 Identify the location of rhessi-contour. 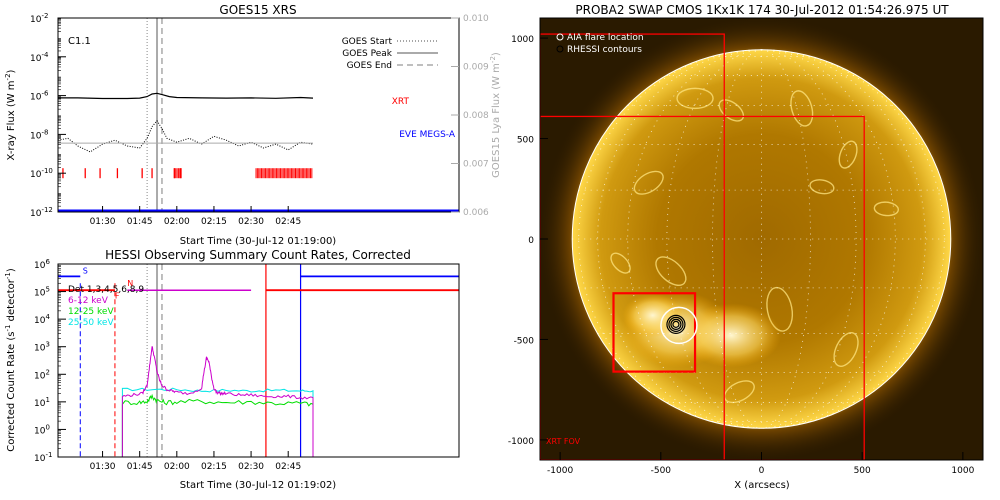
(676, 324).